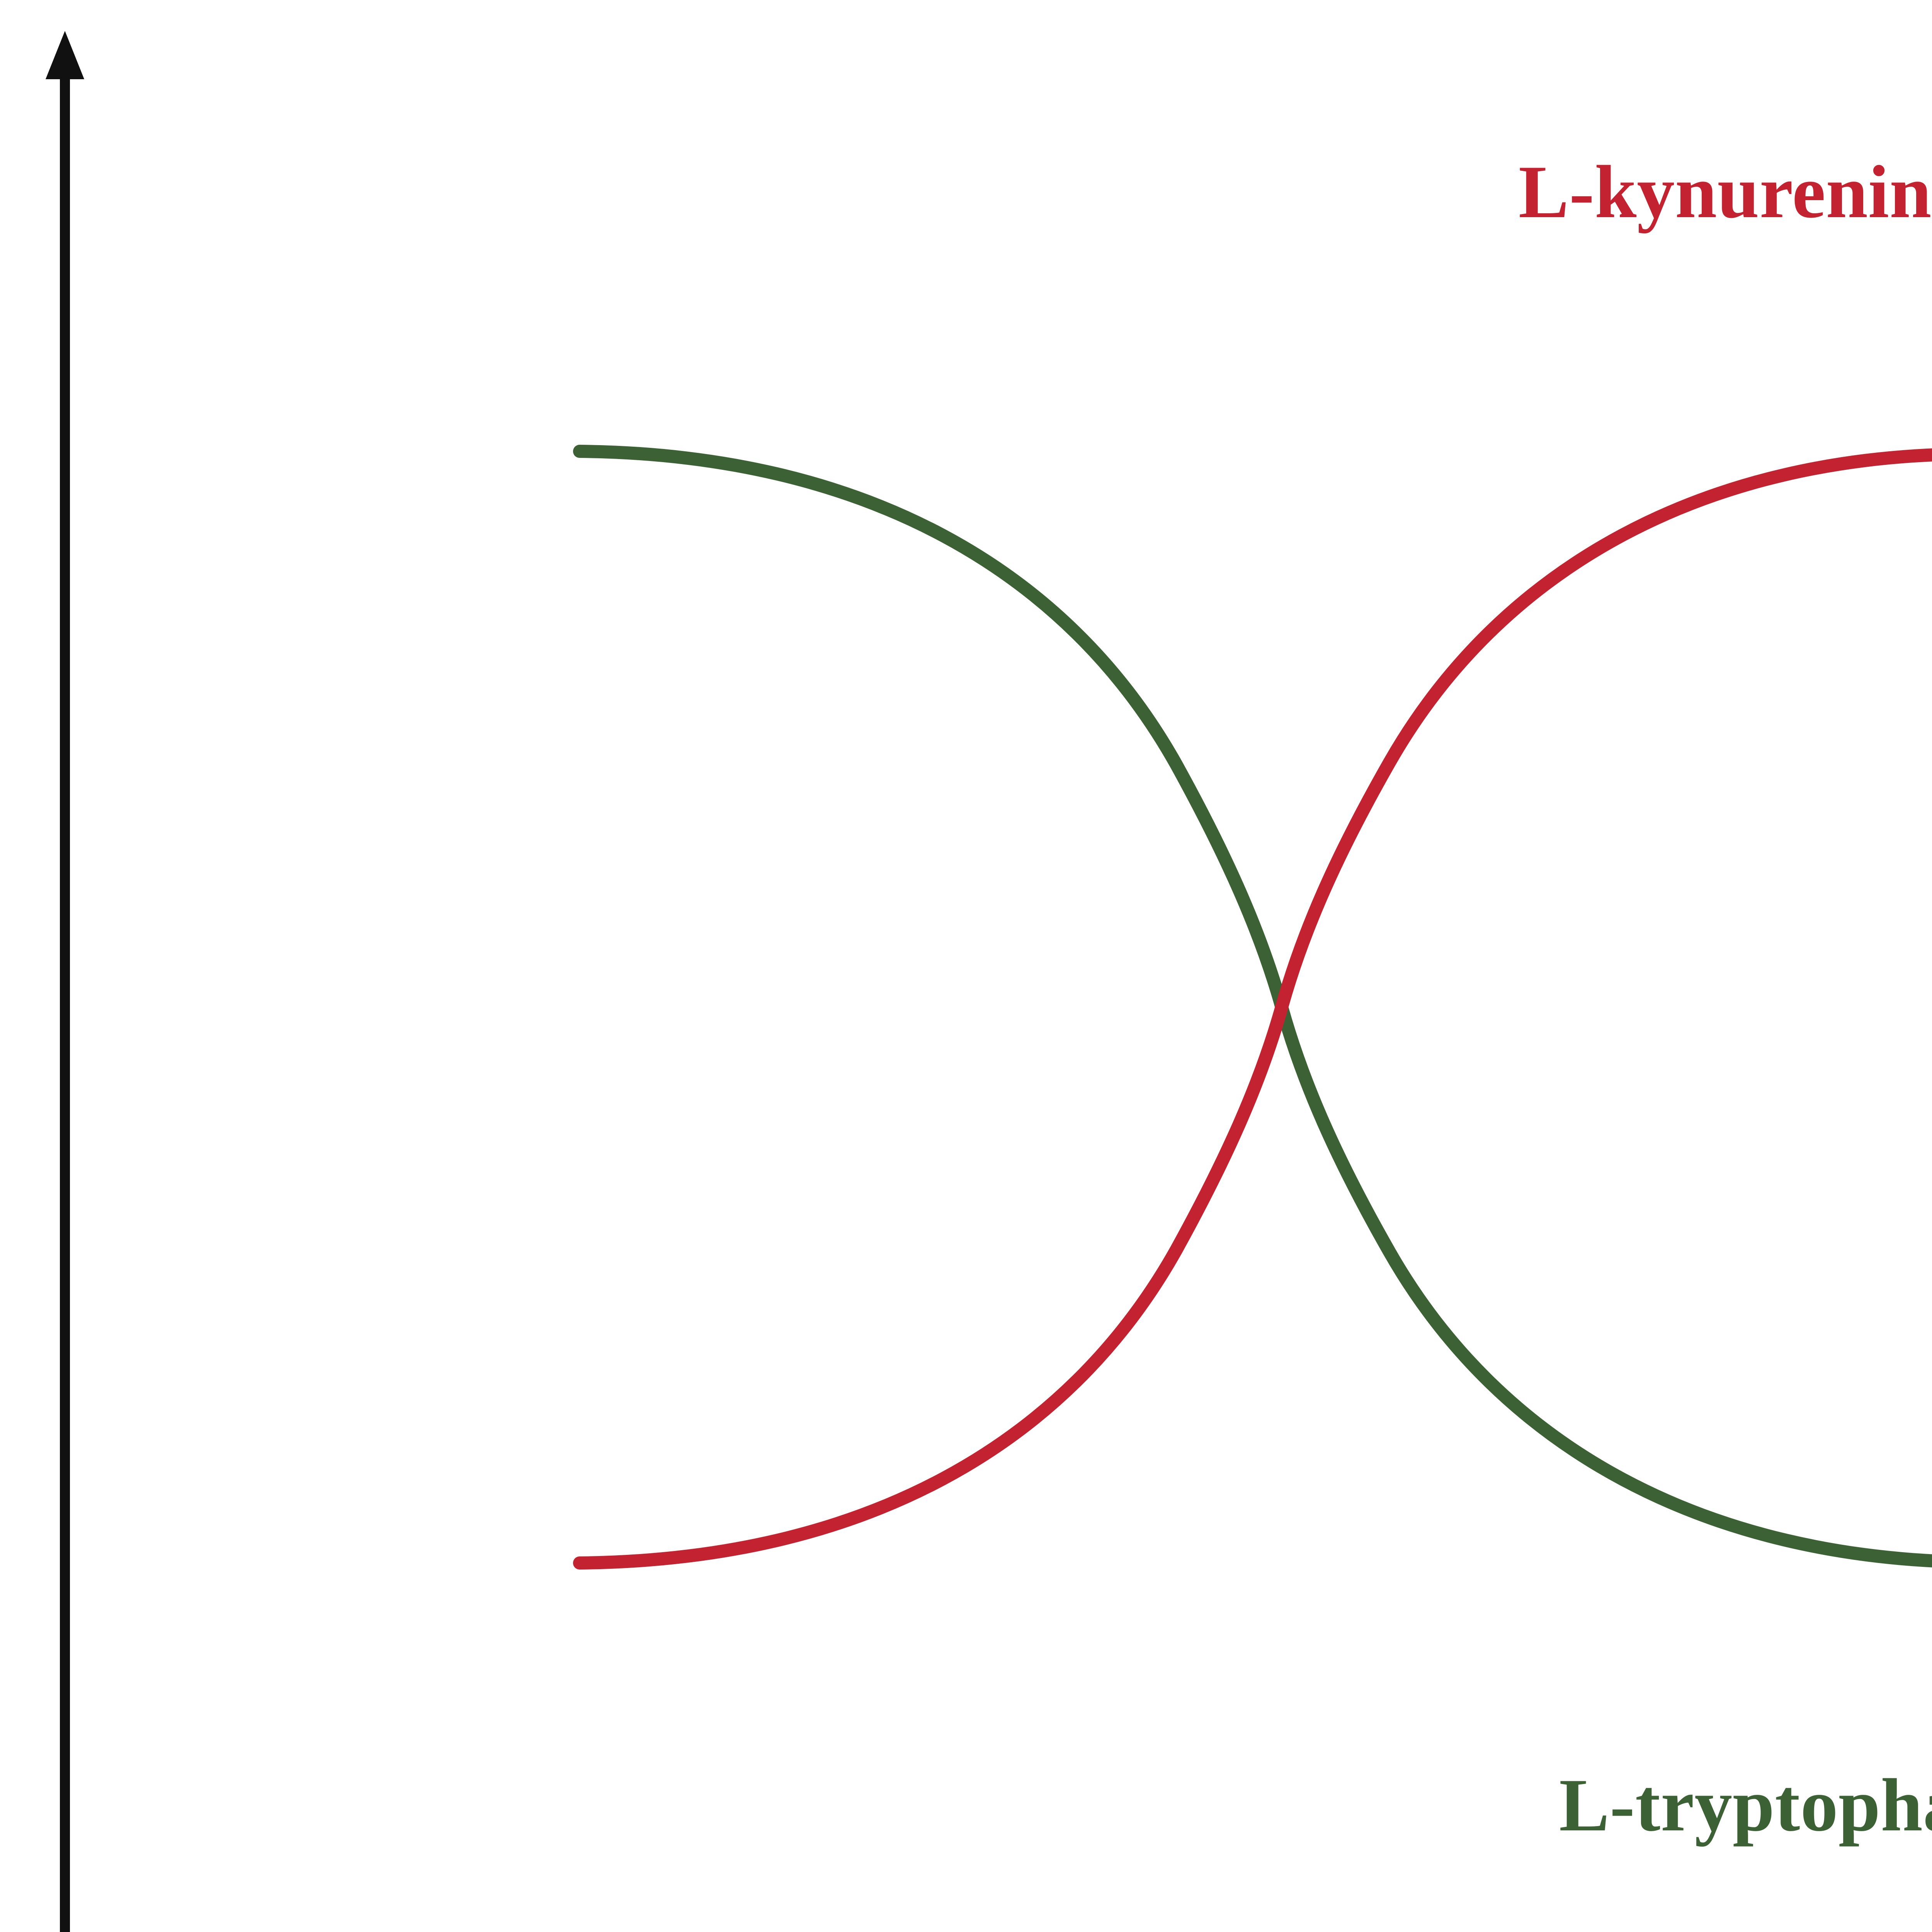  Describe the element at coordinates (65, 55) in the screenshot. I see `y-axis-arrowhead-icon` at that location.